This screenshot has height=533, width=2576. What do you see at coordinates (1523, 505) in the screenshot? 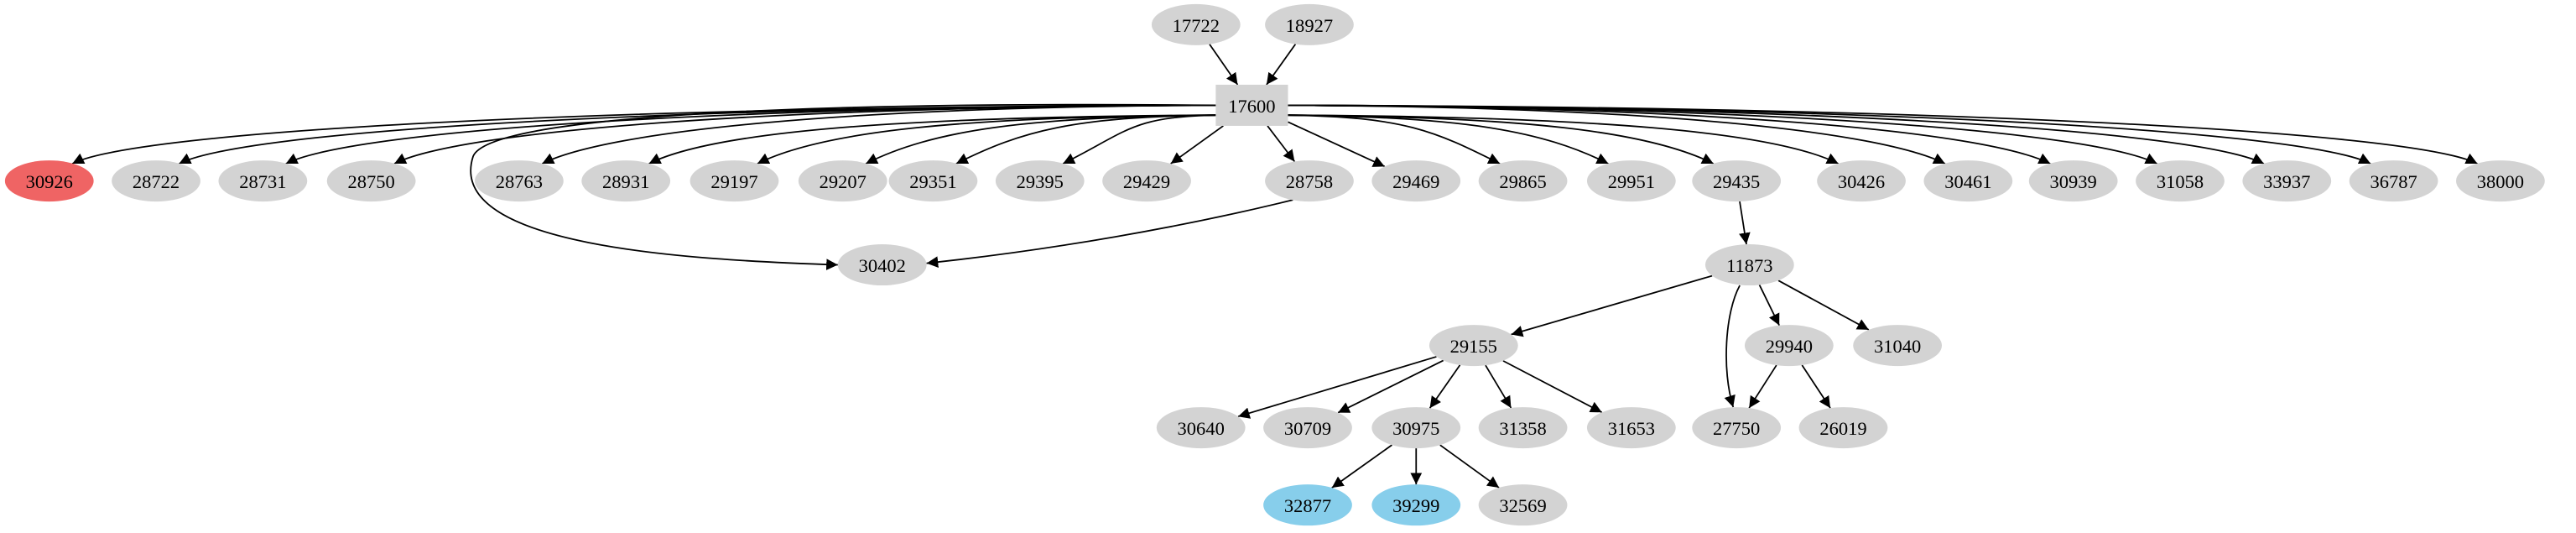
I see `node-32569: 32569` at bounding box center [1523, 505].